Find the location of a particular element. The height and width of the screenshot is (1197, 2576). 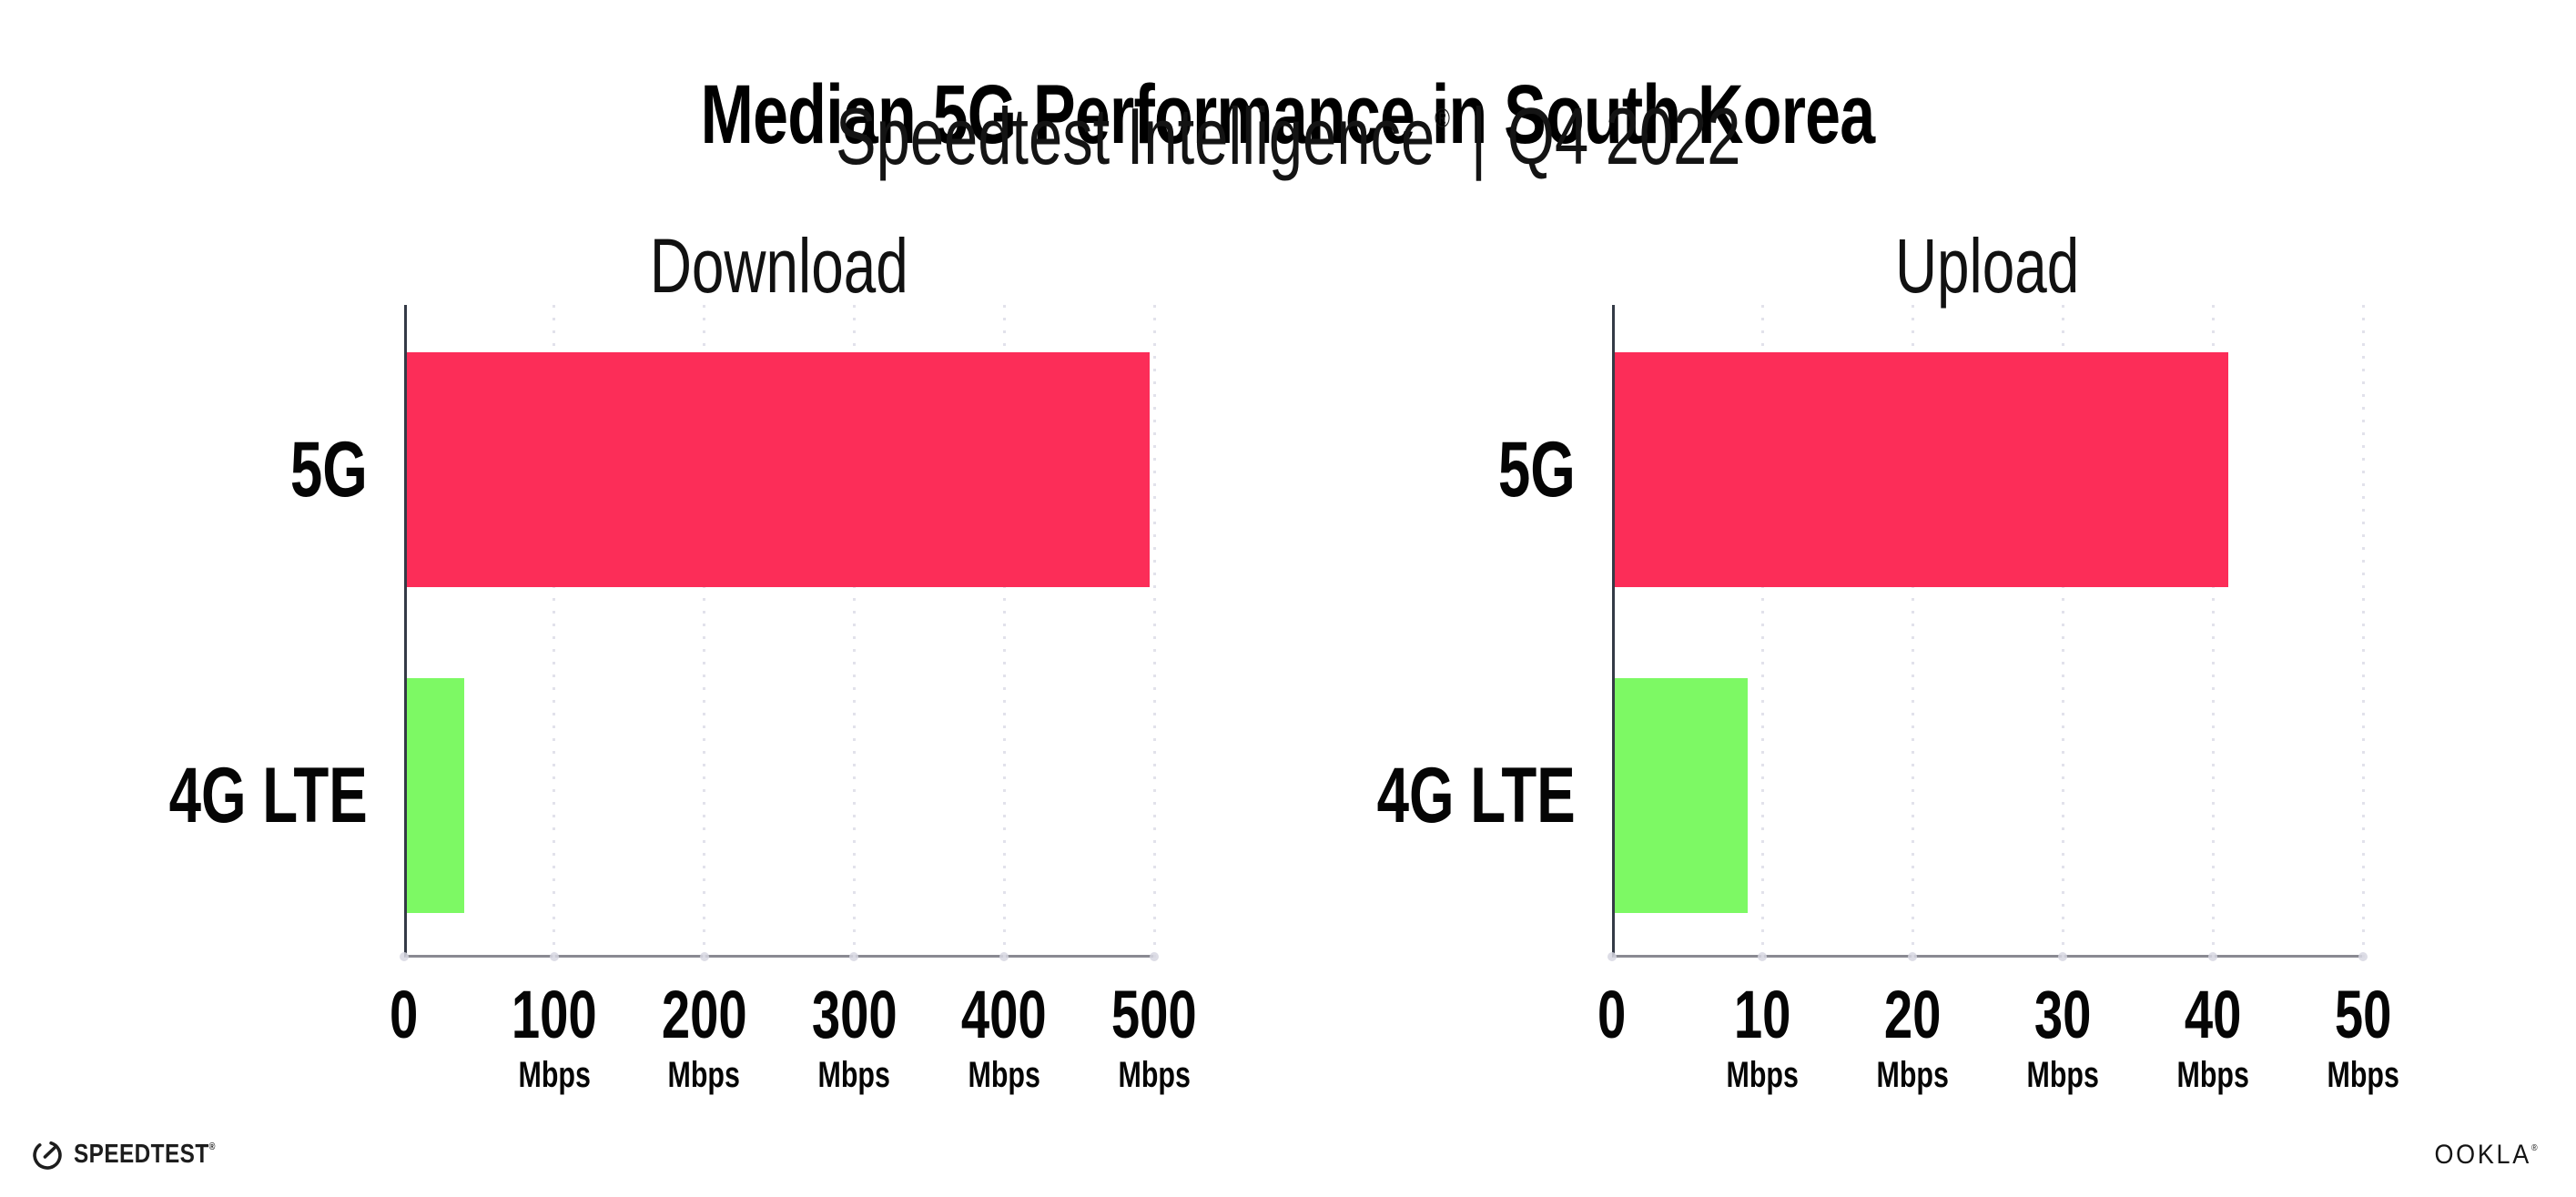

x-tick-label: 50 is located at coordinates (2363, 1015).